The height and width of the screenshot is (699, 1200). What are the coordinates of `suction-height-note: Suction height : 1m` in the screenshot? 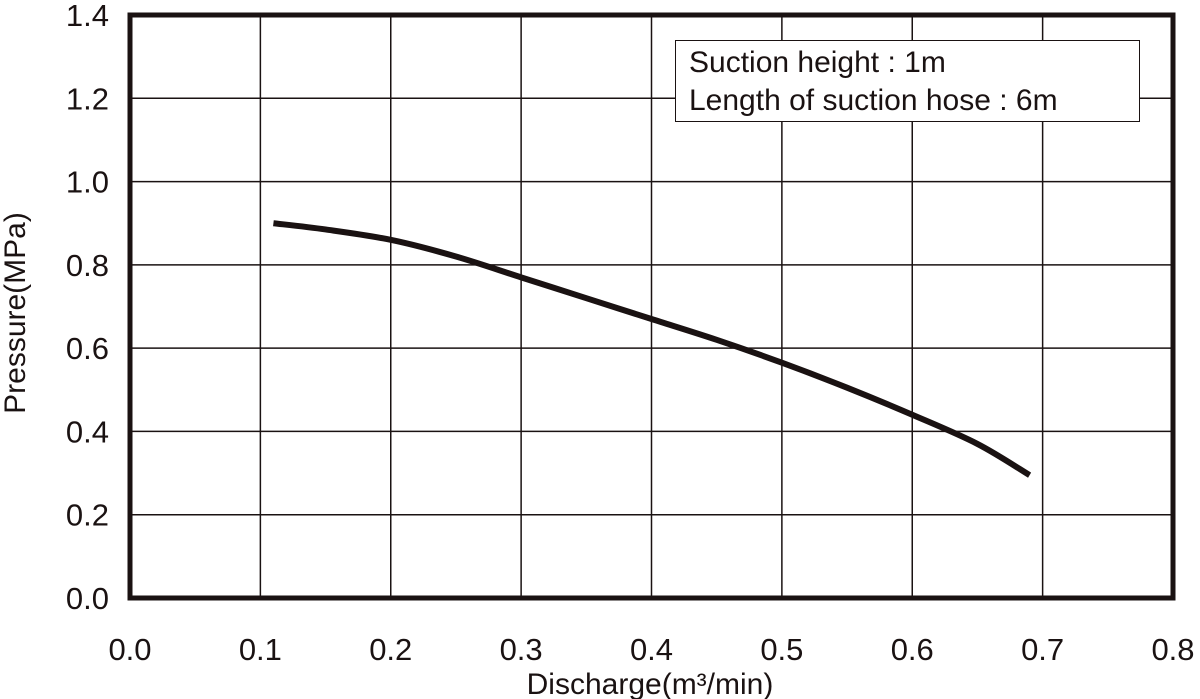 It's located at (817, 62).